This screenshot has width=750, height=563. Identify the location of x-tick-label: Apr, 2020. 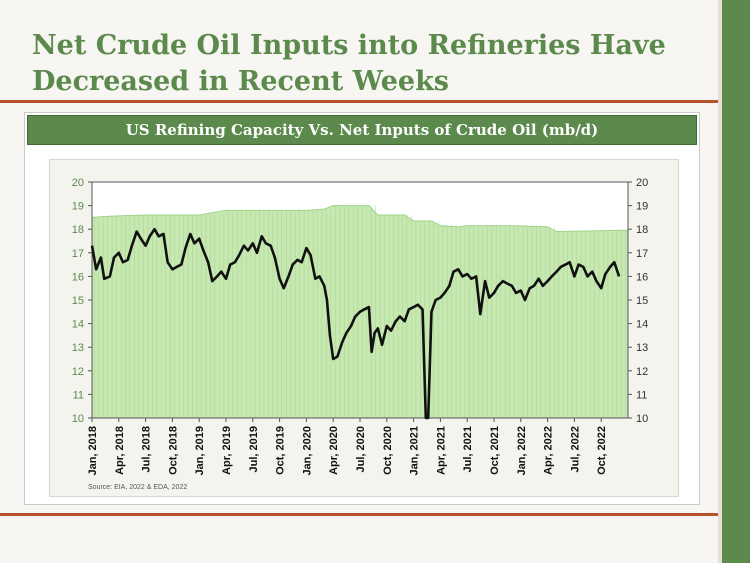
(334, 450).